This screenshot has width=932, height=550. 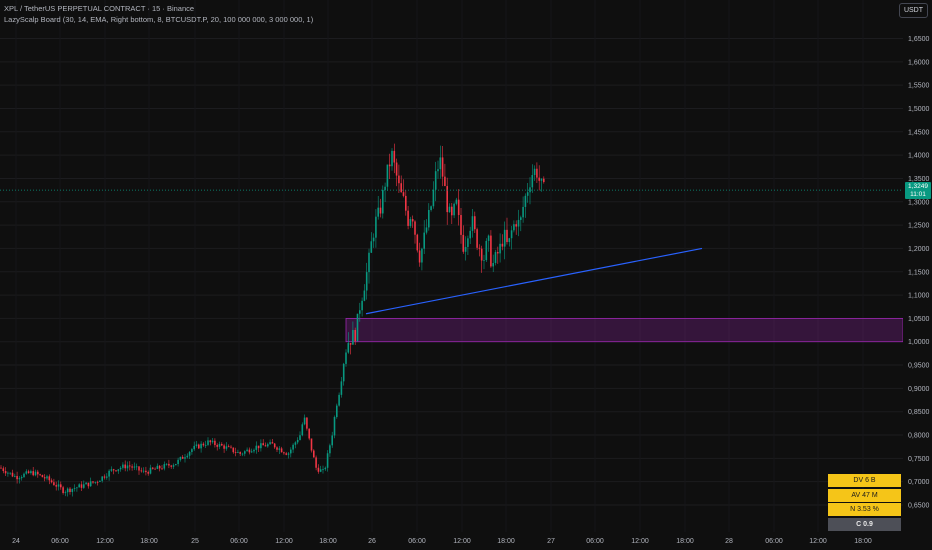 What do you see at coordinates (624, 330) in the screenshot?
I see `supply-demand-zone` at bounding box center [624, 330].